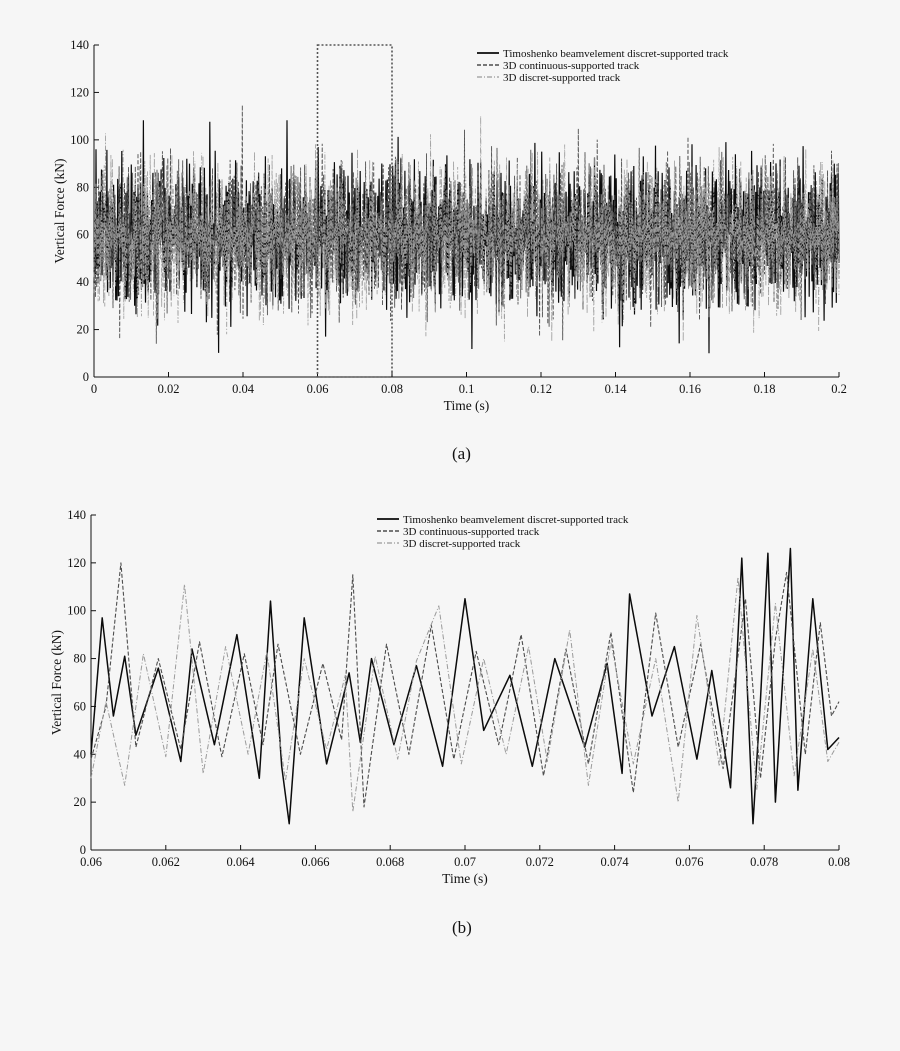 The height and width of the screenshot is (1051, 900). What do you see at coordinates (615, 862) in the screenshot?
I see `x-tick-label: 0.074` at bounding box center [615, 862].